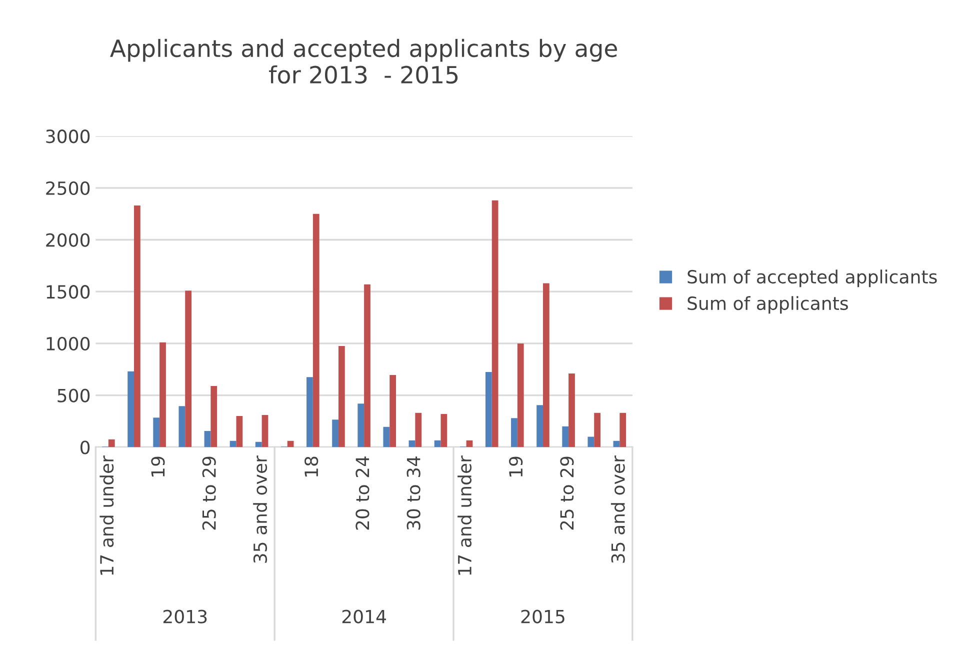  I want to click on text: 2014, so click(364, 617).